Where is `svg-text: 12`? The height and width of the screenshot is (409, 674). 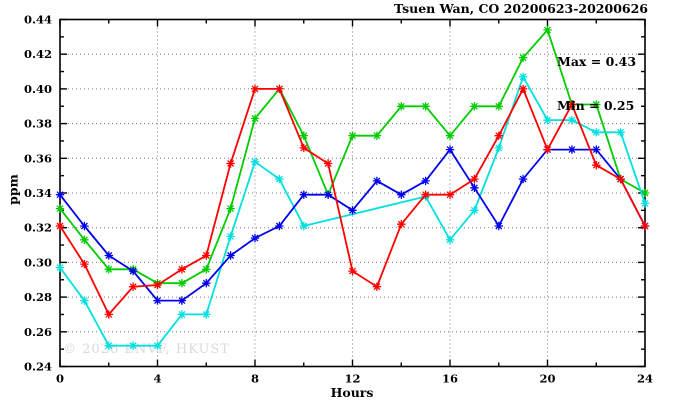 svg-text: 12 is located at coordinates (352, 379).